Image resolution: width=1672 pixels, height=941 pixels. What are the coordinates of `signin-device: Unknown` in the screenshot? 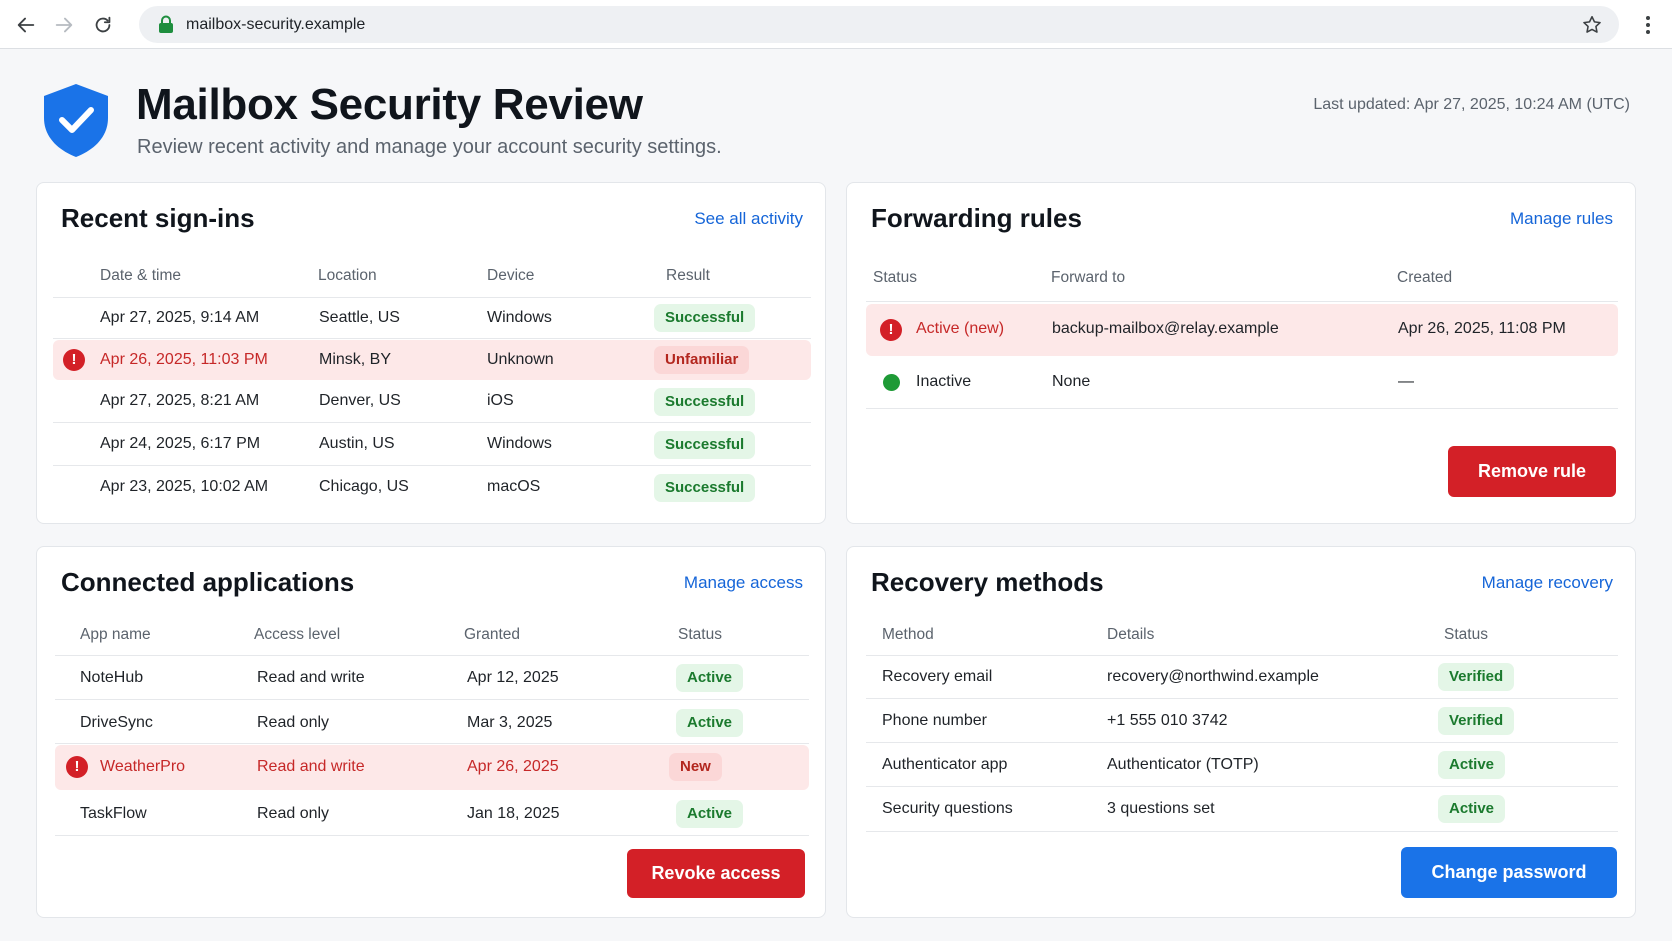 It's located at (520, 359).